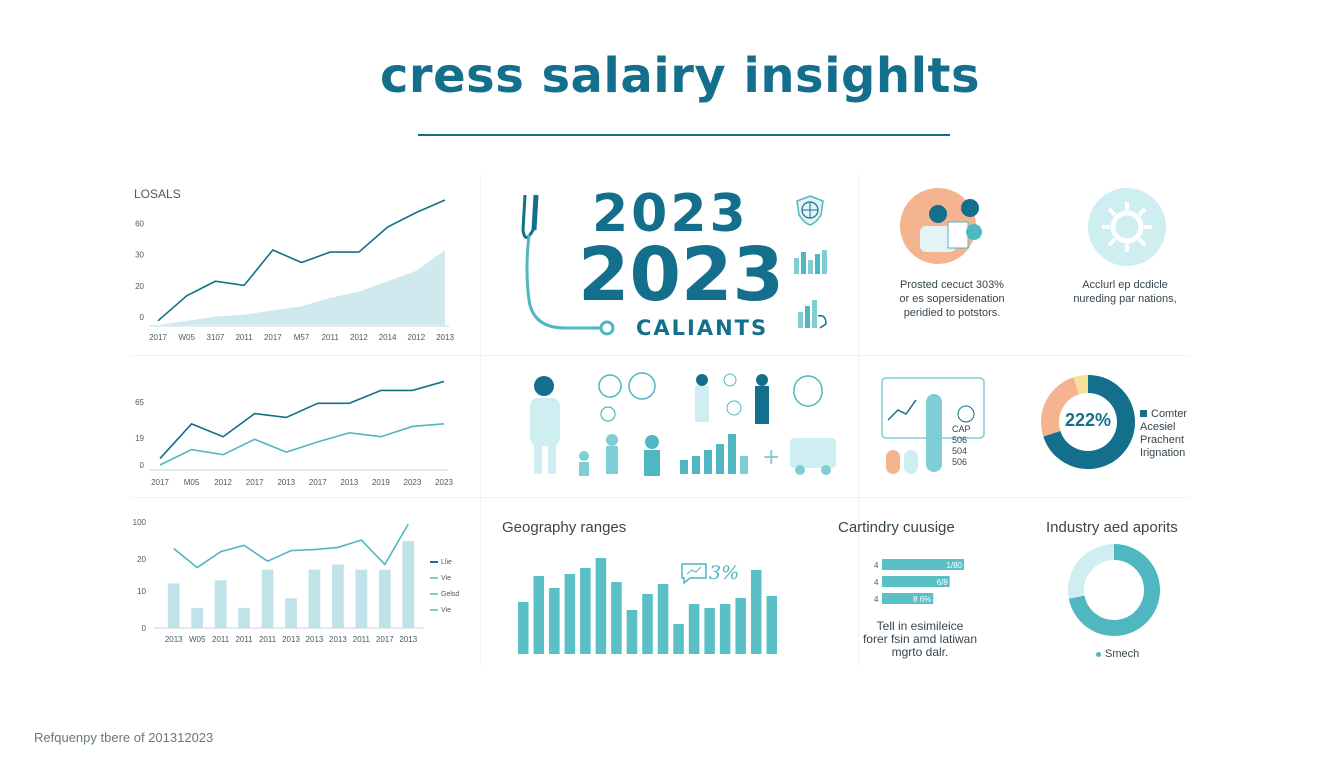 This screenshot has width=1344, height=768. I want to click on geography-title: Geography ranges, so click(564, 527).